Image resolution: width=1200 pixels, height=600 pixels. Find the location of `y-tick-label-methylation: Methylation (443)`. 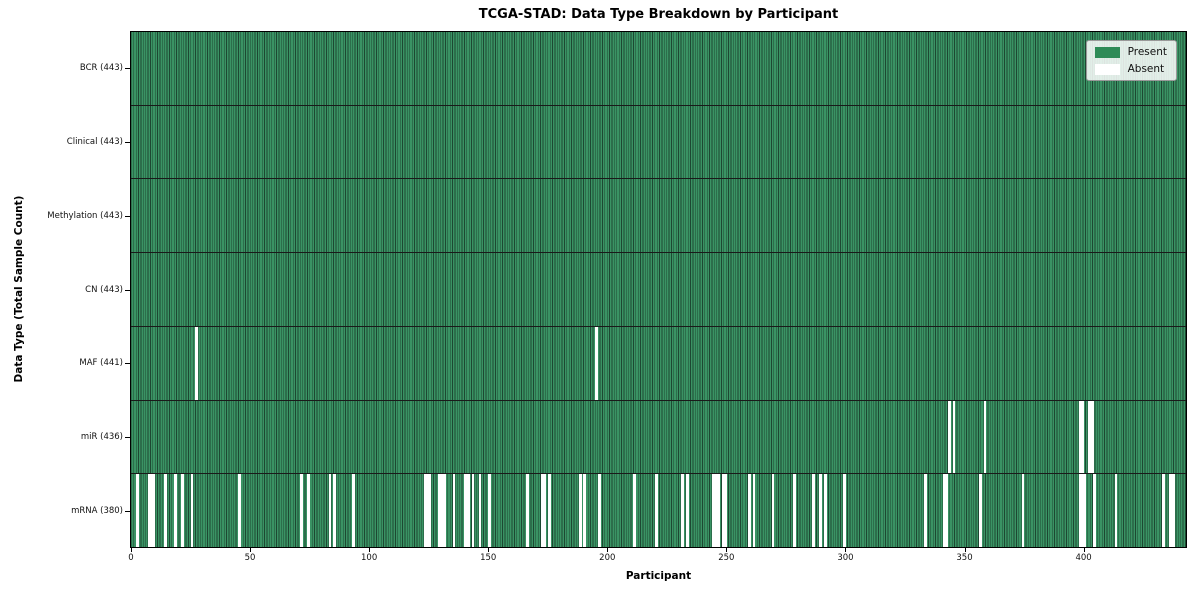

y-tick-label-methylation: Methylation (443) is located at coordinates (85, 215).